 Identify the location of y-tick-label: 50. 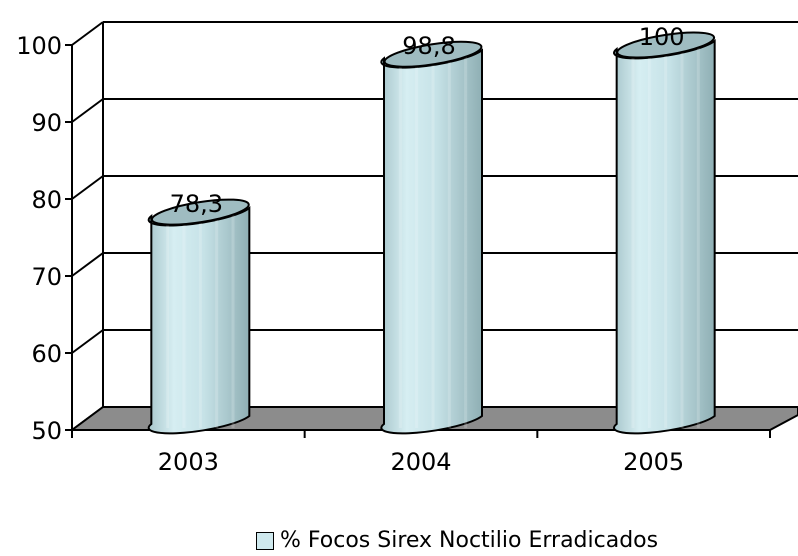
(46, 431).